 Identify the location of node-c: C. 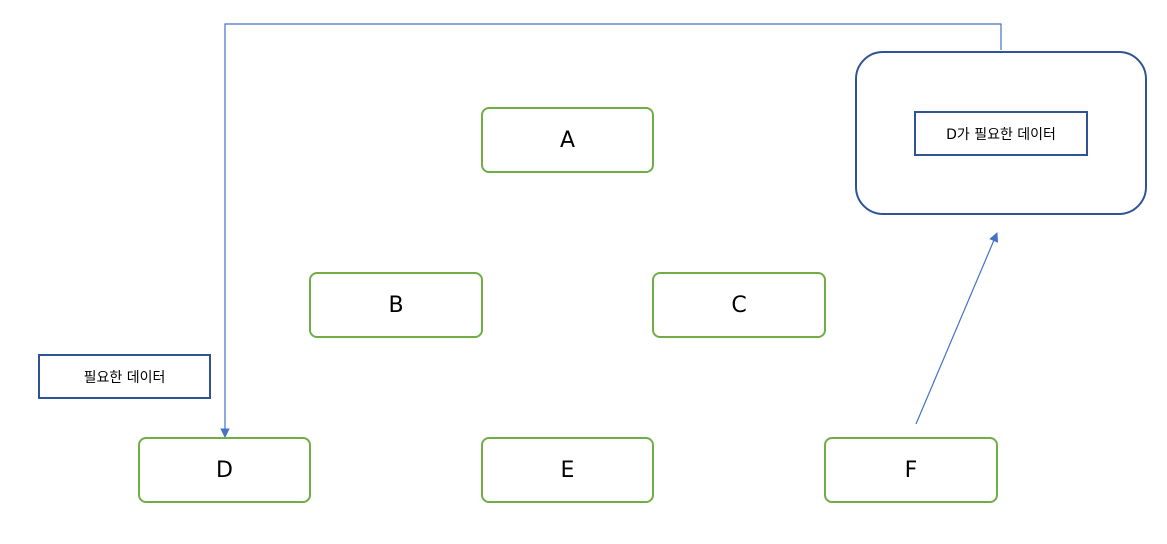
(739, 305).